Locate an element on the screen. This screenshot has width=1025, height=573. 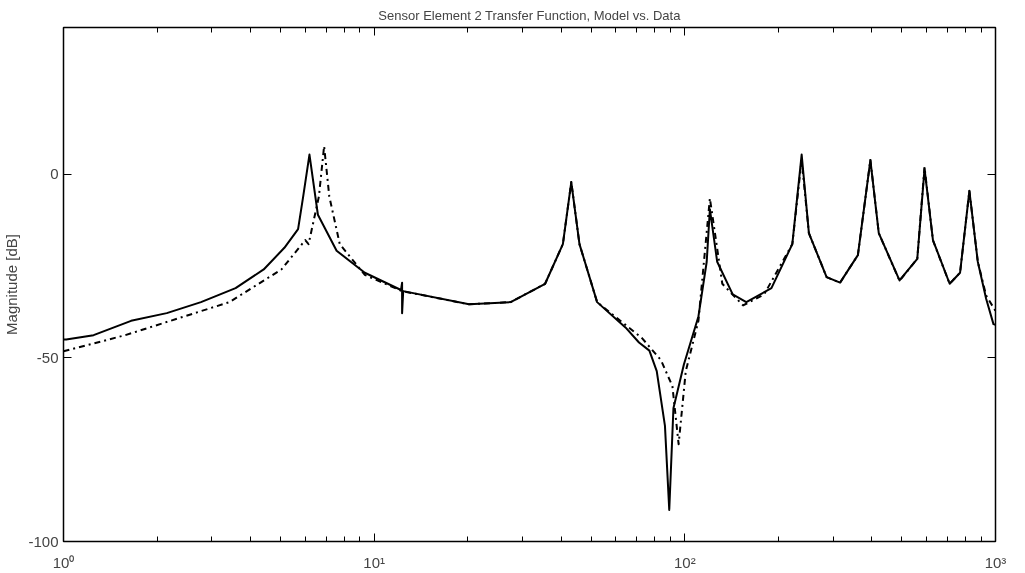
x-tick-label: 10⁰ is located at coordinates (63, 562).